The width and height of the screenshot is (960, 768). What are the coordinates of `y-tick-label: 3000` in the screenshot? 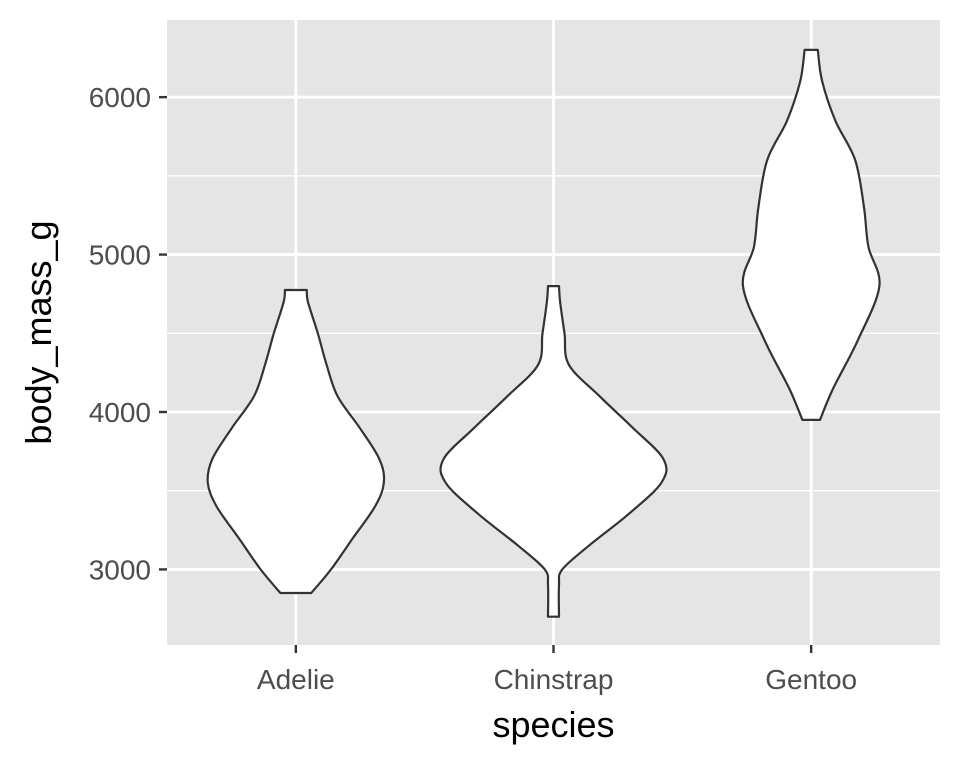 It's located at (120, 569).